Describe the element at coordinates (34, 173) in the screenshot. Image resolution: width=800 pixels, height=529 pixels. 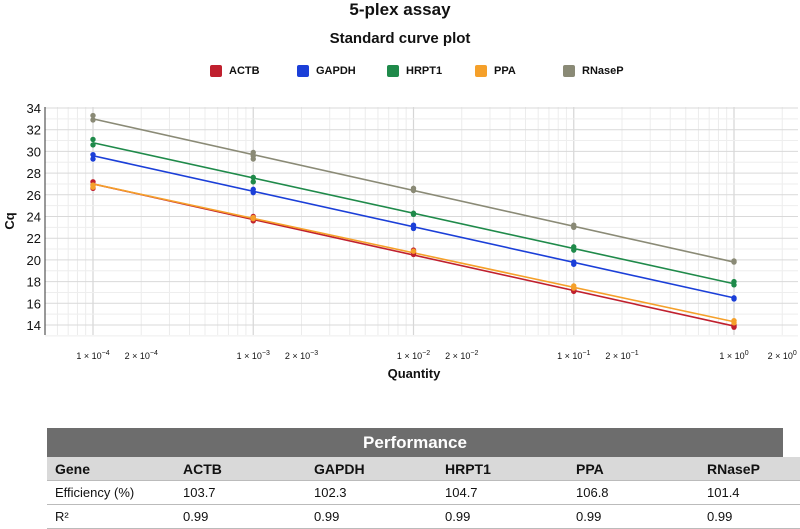
I see `y-tick-label: 28` at that location.